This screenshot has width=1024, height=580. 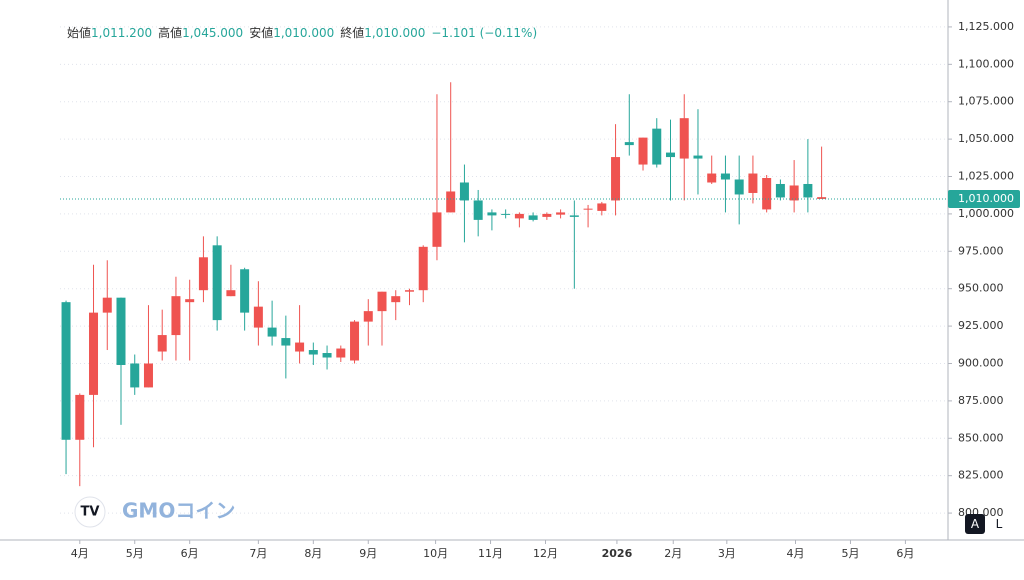 What do you see at coordinates (986, 138) in the screenshot?
I see `y-tick-label: 1,050.000` at bounding box center [986, 138].